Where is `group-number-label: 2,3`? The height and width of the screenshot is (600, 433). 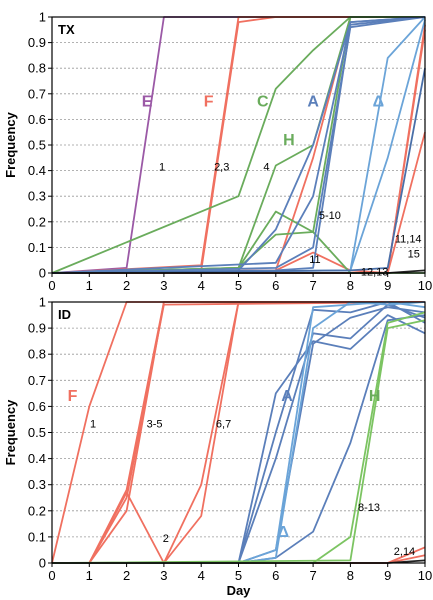 group-number-label: 2,3 is located at coordinates (221, 168).